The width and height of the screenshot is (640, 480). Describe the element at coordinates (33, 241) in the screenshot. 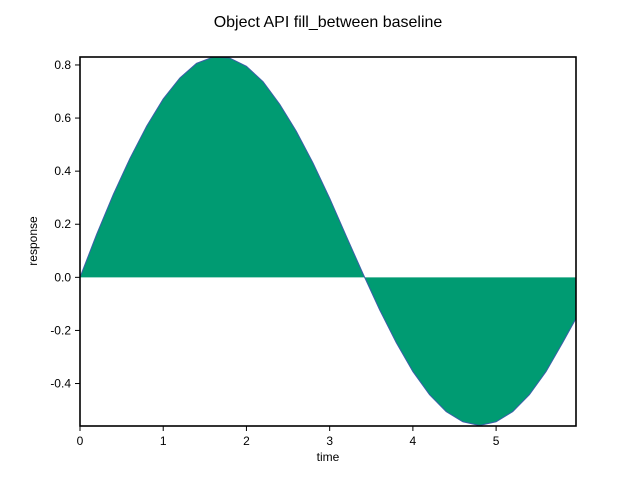

I see `y-axis-label: response` at that location.